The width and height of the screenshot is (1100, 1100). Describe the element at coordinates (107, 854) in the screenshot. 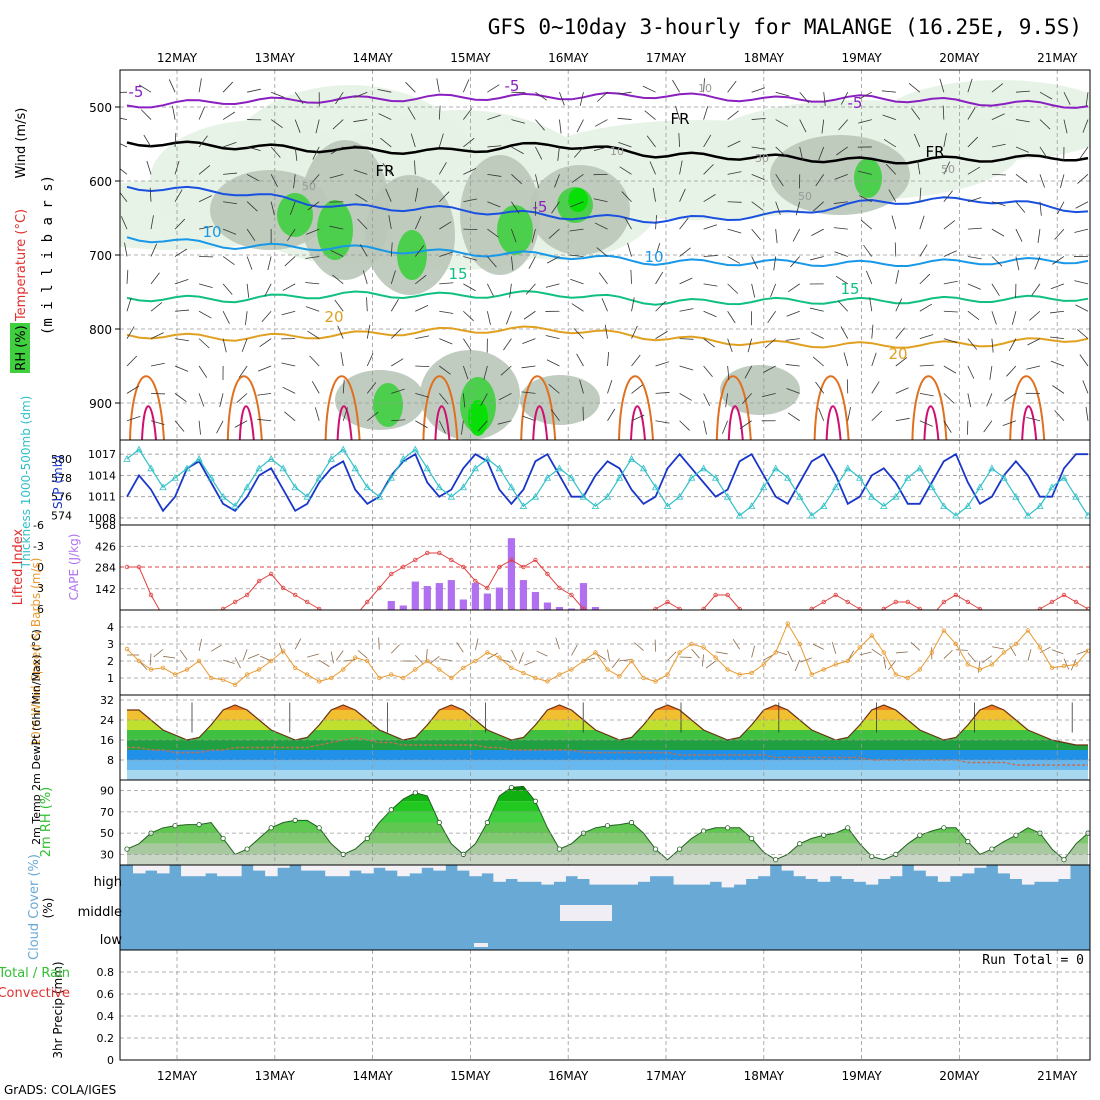

I see `rh-tick-label: 30` at that location.